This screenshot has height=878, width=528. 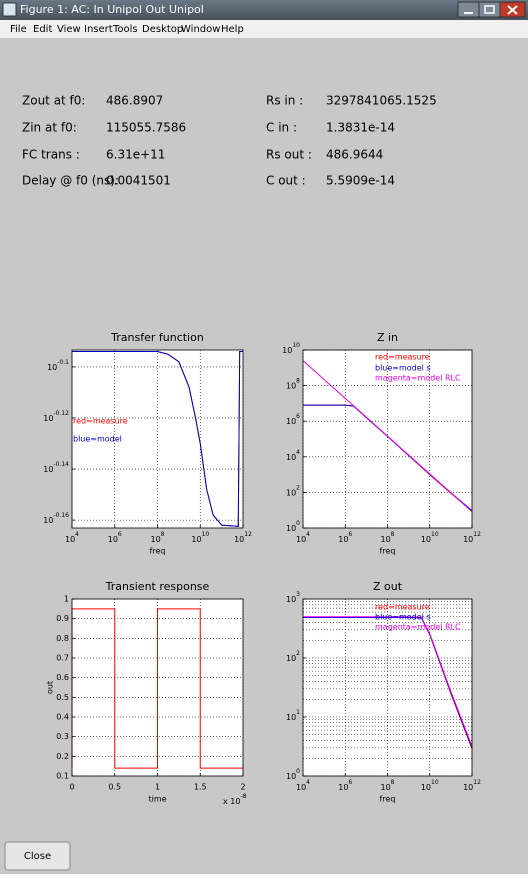 I want to click on x-tick-label: 2, so click(x=242, y=787).